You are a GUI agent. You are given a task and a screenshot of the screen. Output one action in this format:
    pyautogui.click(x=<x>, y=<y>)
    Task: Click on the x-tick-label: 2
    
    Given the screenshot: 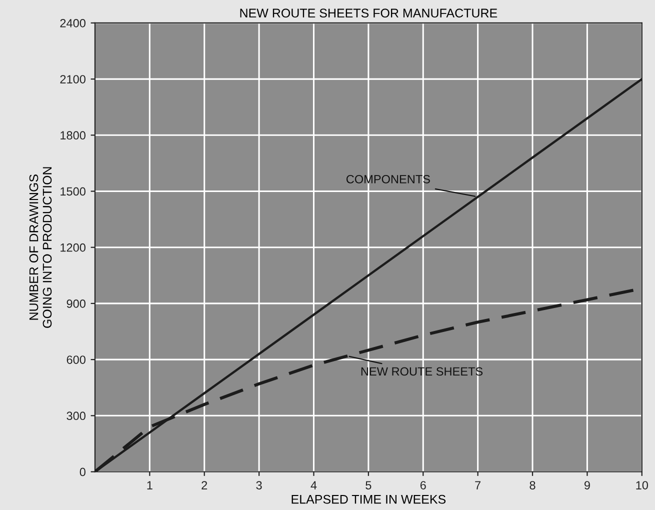 What is the action you would take?
    pyautogui.click(x=205, y=485)
    